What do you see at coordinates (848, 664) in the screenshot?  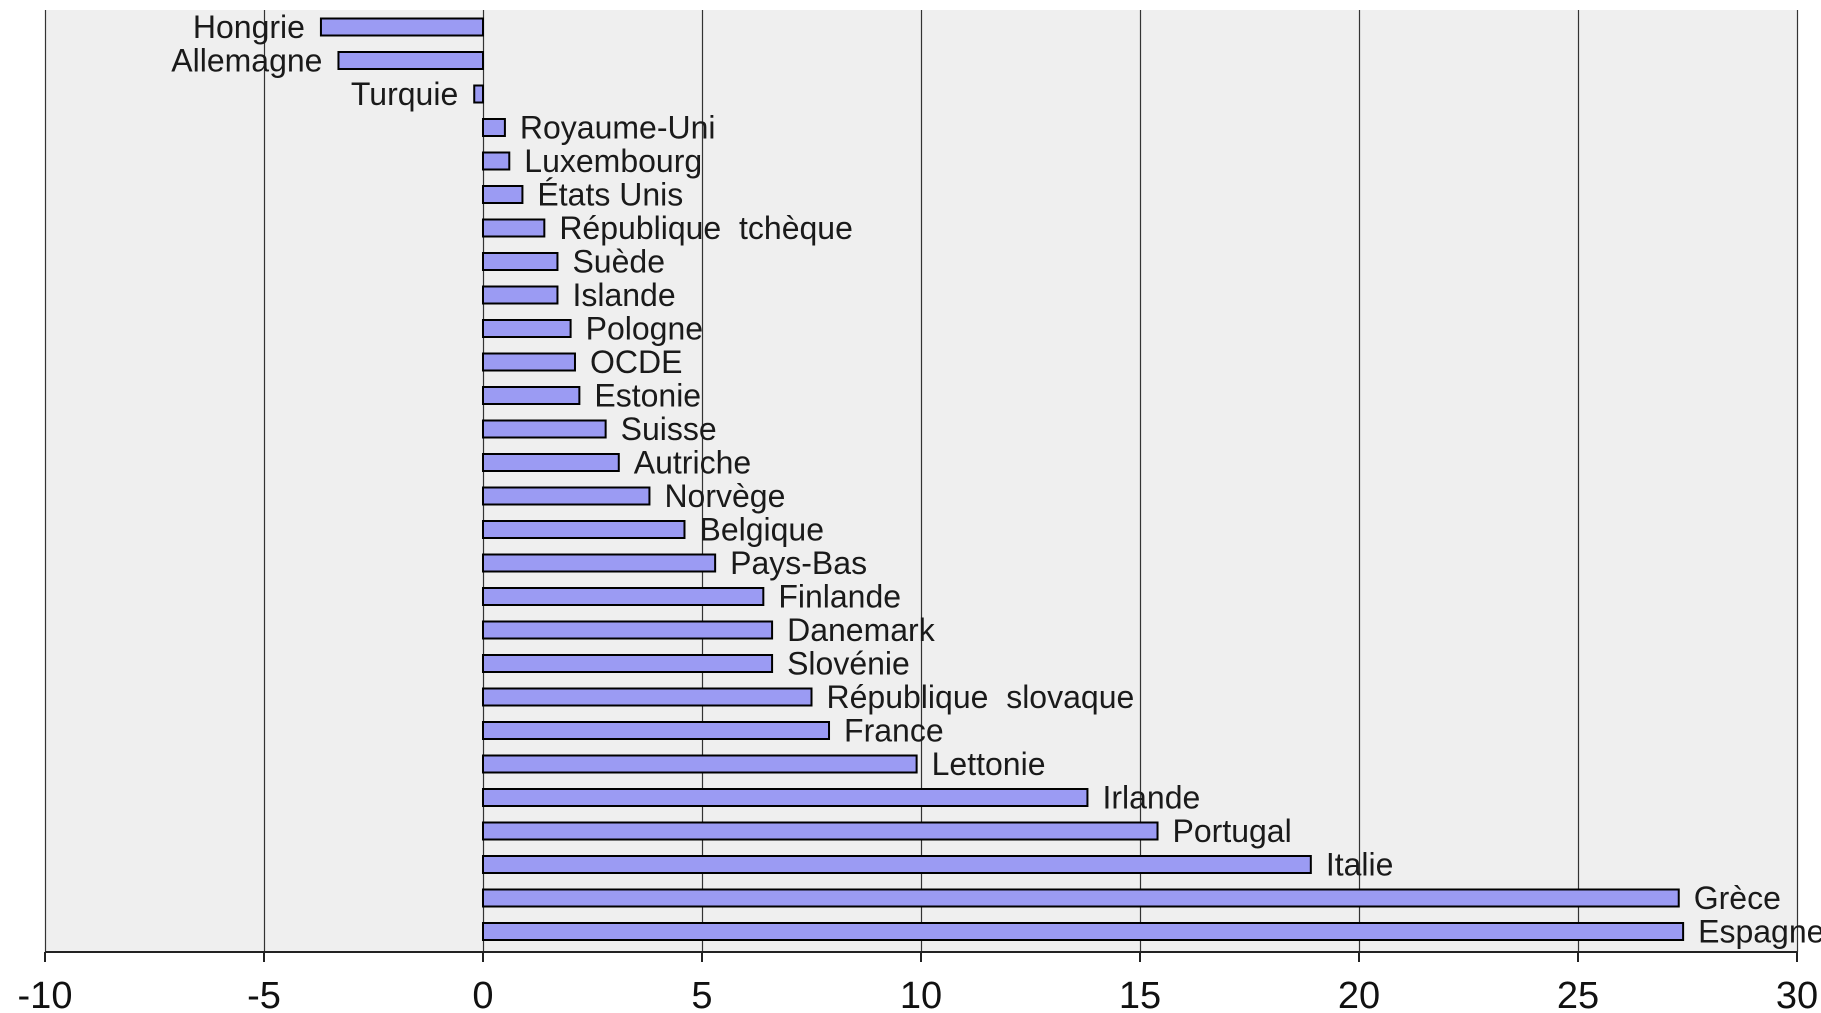 I see `bar-label: Slovénie` at bounding box center [848, 664].